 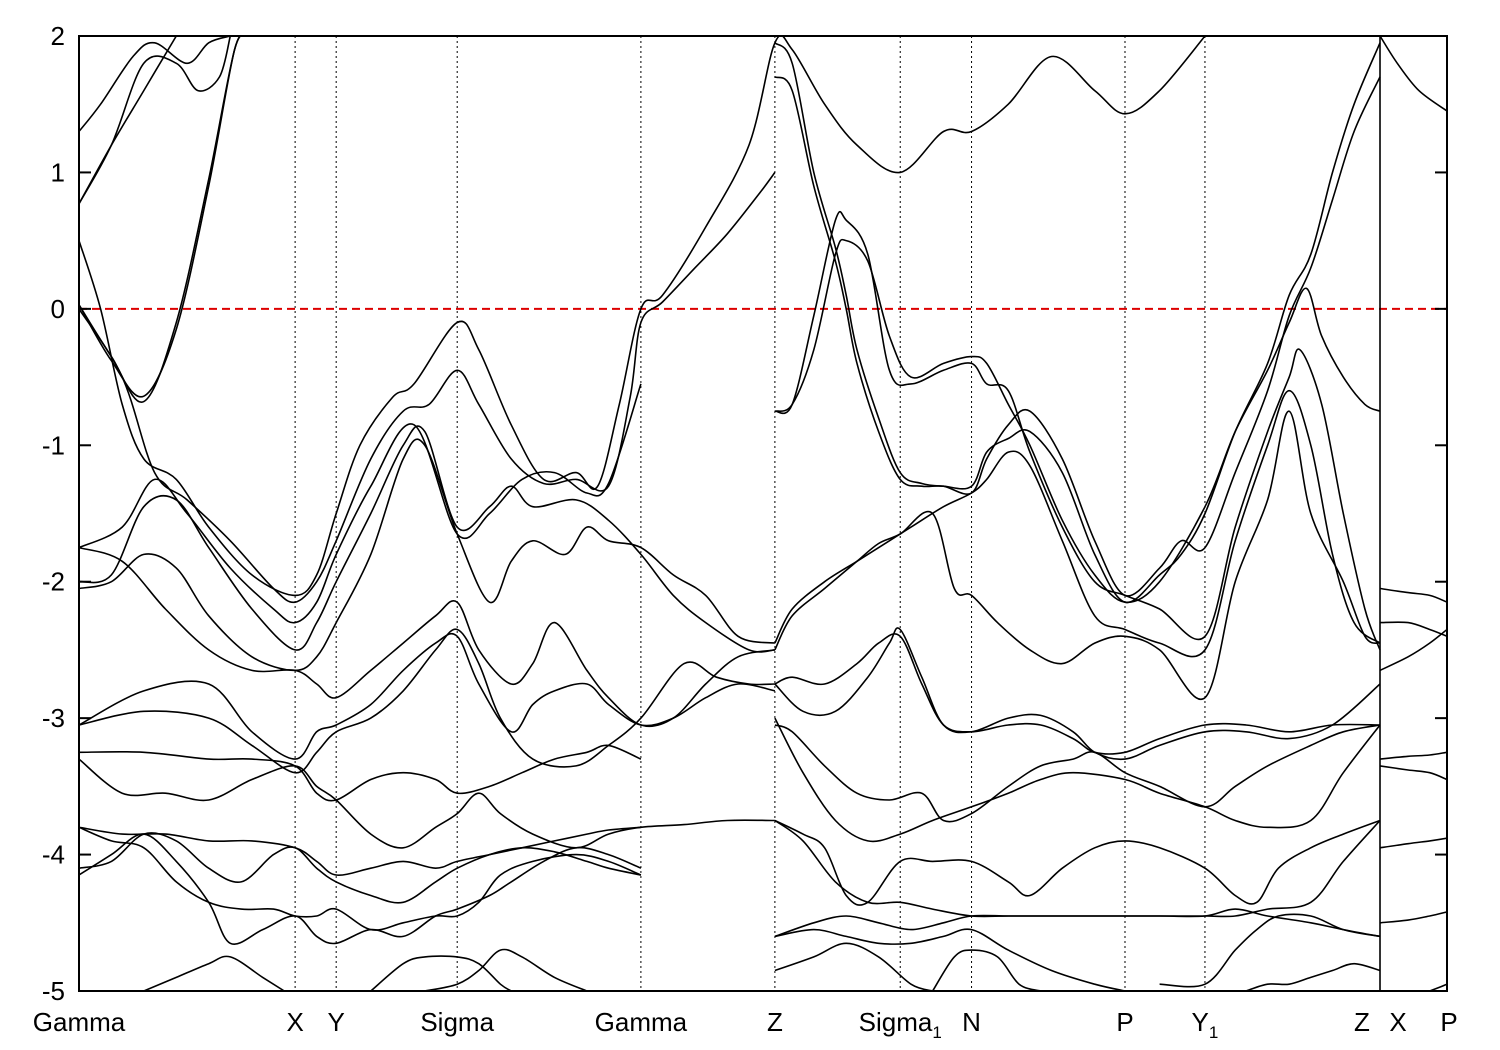 I want to click on x-tick-label-4: Gamma, so click(x=641, y=1022).